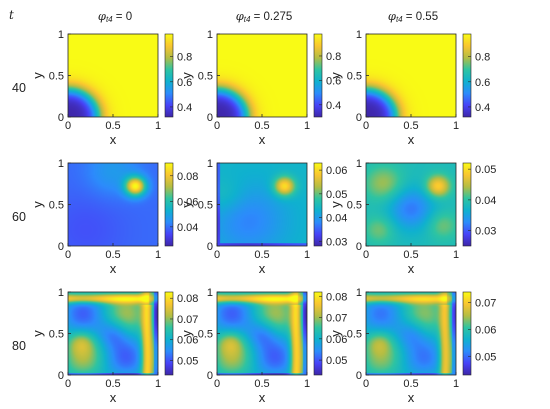 The width and height of the screenshot is (550, 409). I want to click on heatmap-panel: 0 0.5 1 0 0.5 1 x y 0.05 0.06 0.07, so click(412, 346).